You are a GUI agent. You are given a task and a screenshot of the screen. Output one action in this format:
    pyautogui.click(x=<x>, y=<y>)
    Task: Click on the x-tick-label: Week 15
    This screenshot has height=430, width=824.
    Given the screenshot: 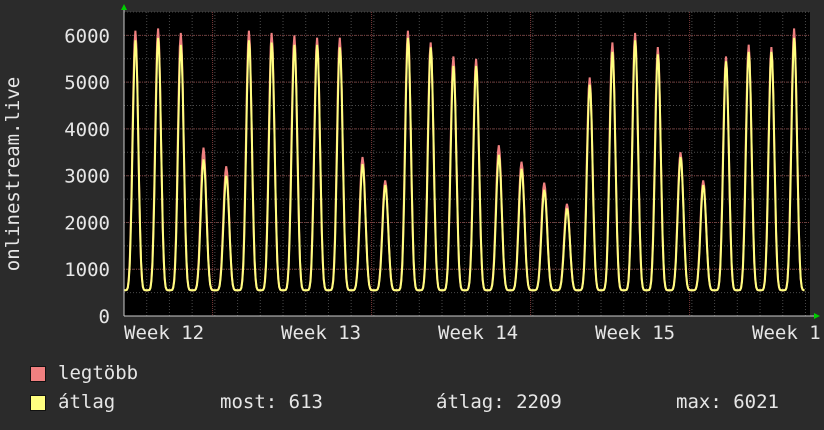 What is the action you would take?
    pyautogui.click(x=635, y=333)
    